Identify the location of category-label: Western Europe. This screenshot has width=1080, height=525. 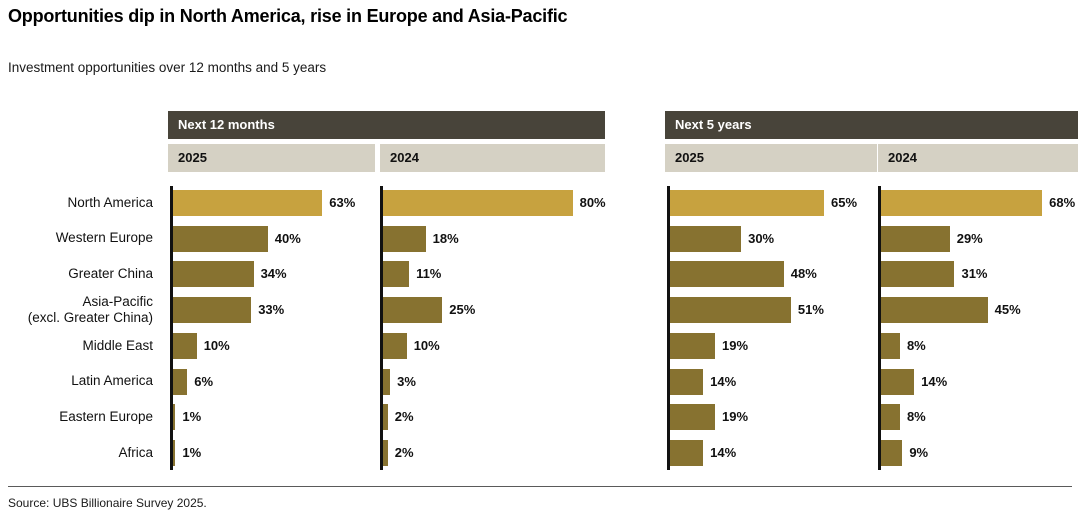
(104, 238).